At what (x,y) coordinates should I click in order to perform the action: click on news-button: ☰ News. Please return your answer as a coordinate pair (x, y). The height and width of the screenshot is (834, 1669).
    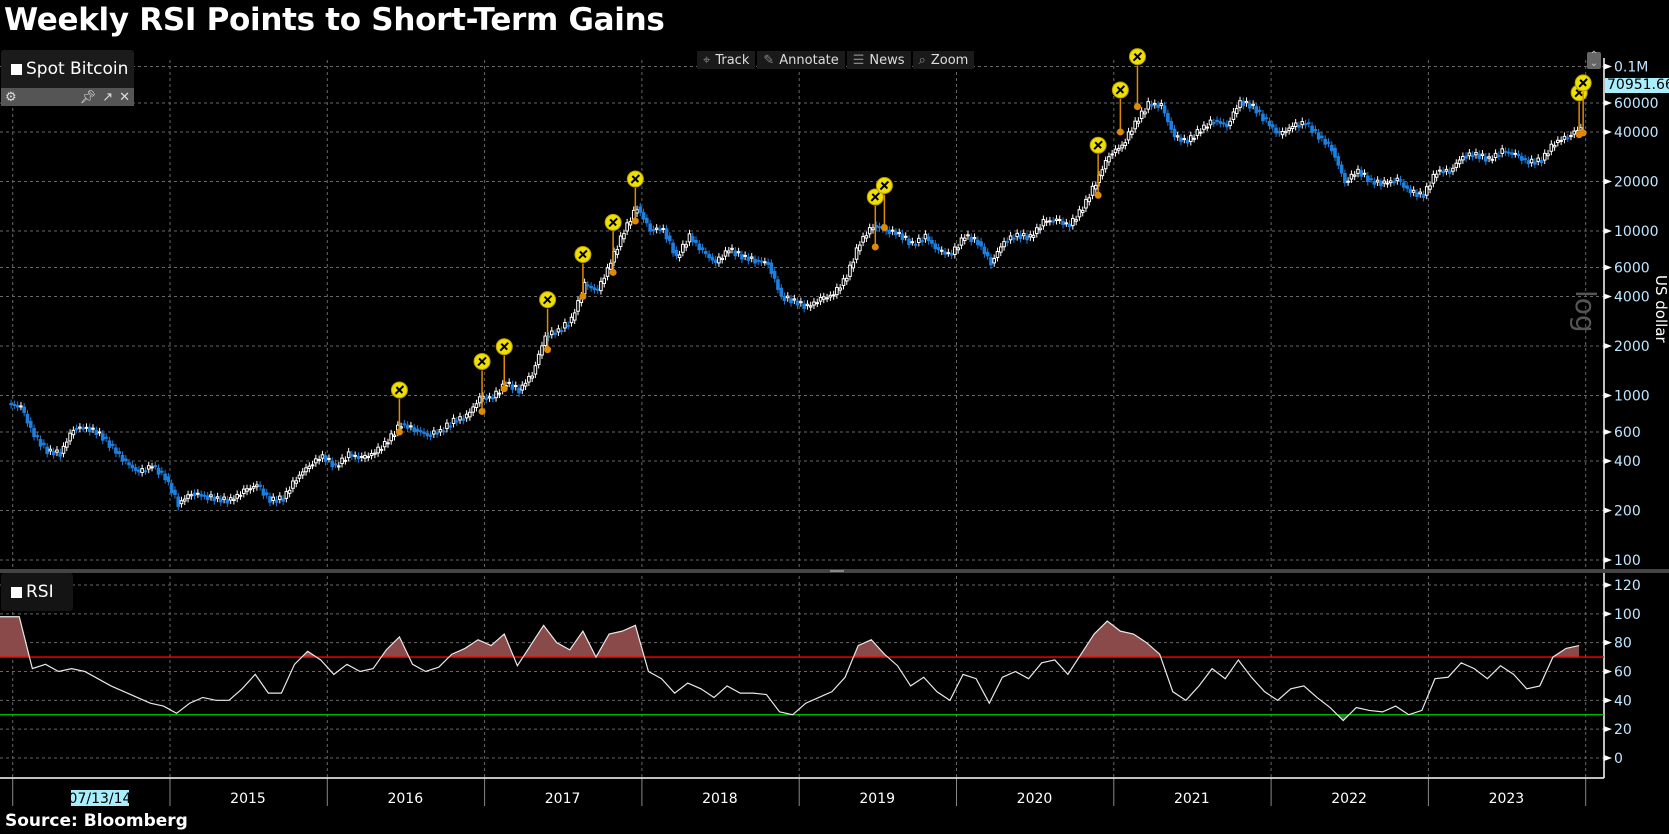
    Looking at the image, I should click on (878, 60).